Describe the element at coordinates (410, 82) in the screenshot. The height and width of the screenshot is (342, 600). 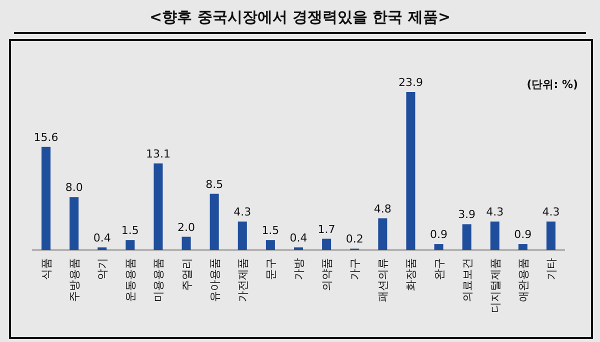
I see `data-label: 23.9` at that location.